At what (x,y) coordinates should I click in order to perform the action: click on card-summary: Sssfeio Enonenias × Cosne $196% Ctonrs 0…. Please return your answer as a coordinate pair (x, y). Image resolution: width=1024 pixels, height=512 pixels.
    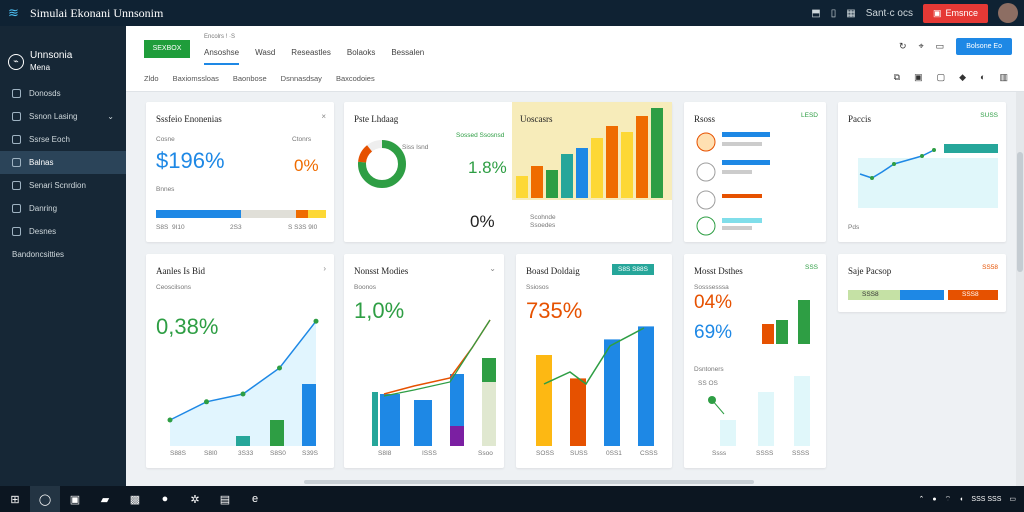
    Looking at the image, I should click on (240, 172).